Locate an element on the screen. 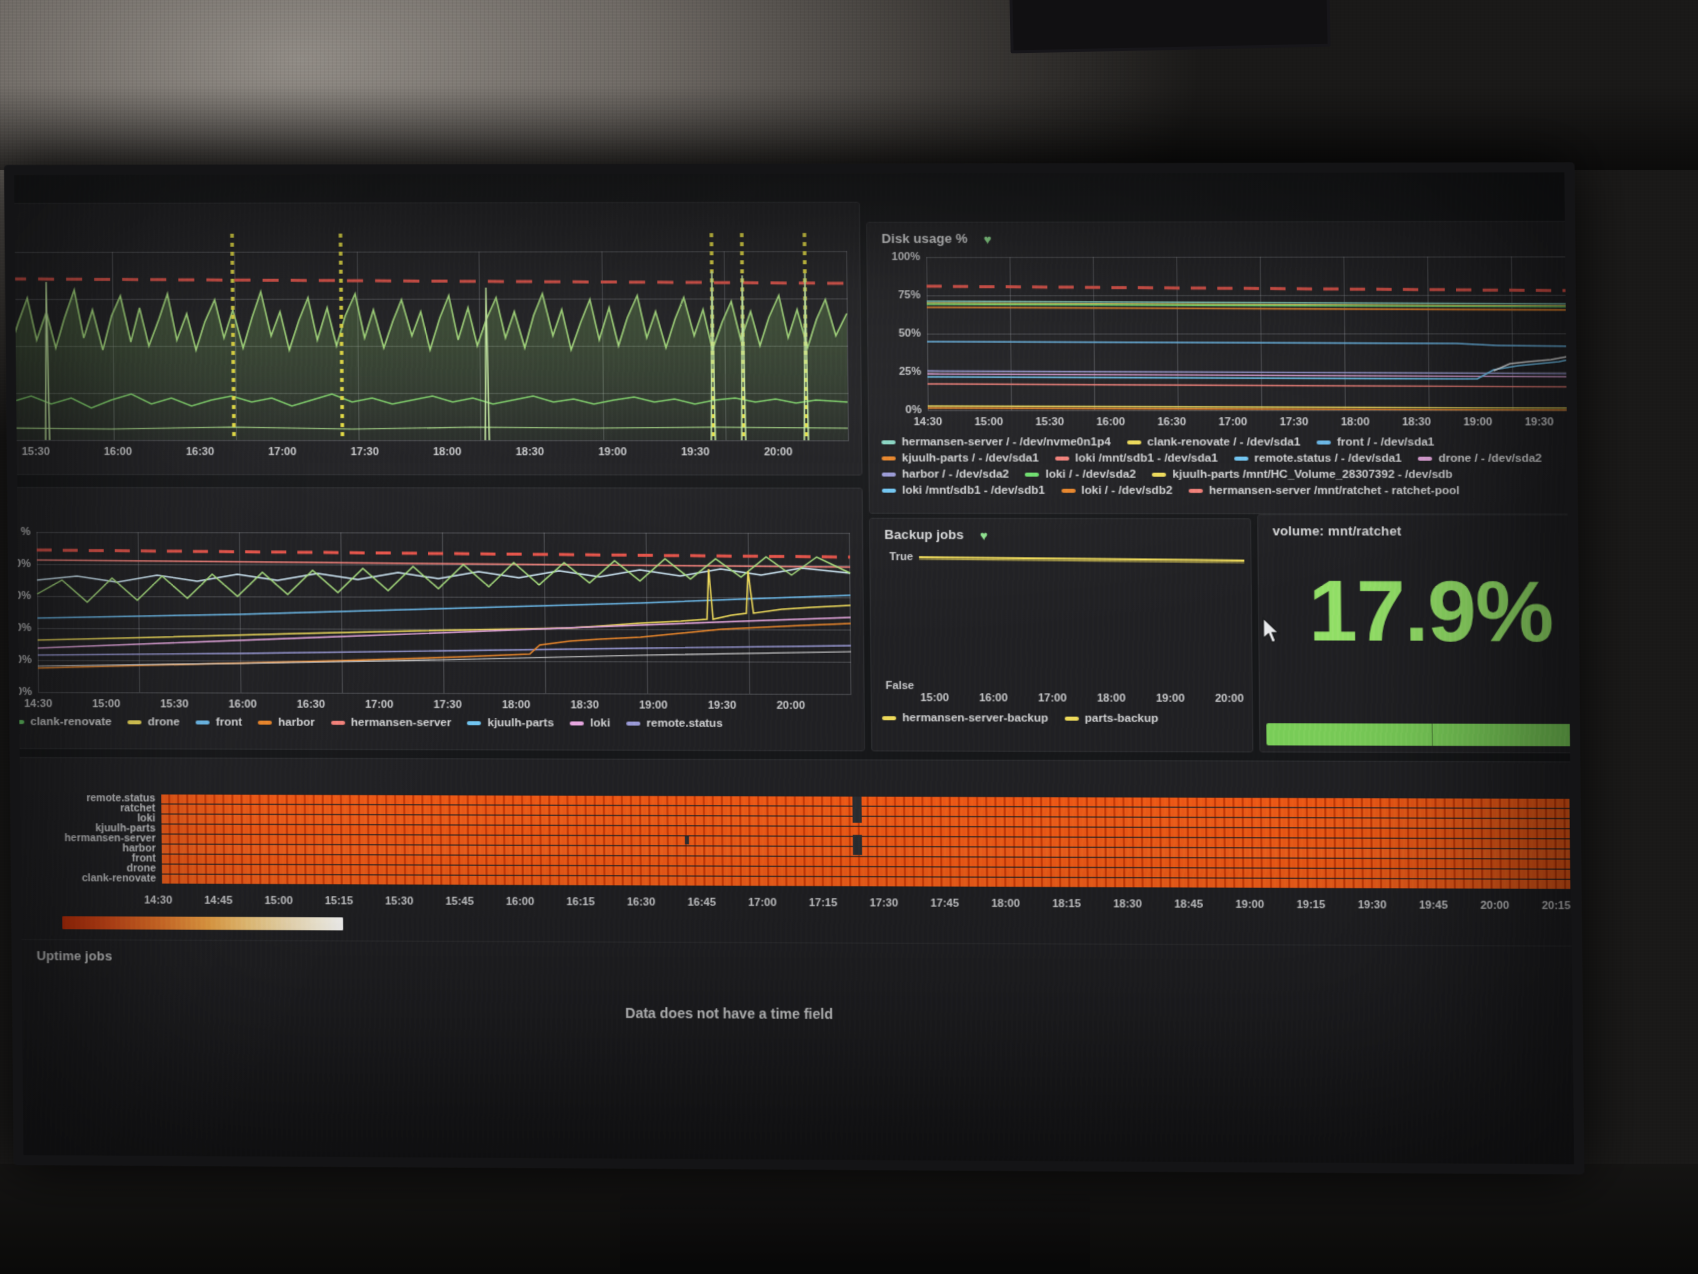 The height and width of the screenshot is (1274, 1698). panel-disk-usage: Disk usage % ♥ 100% 75% 50% 25% 0% is located at coordinates (1225, 367).